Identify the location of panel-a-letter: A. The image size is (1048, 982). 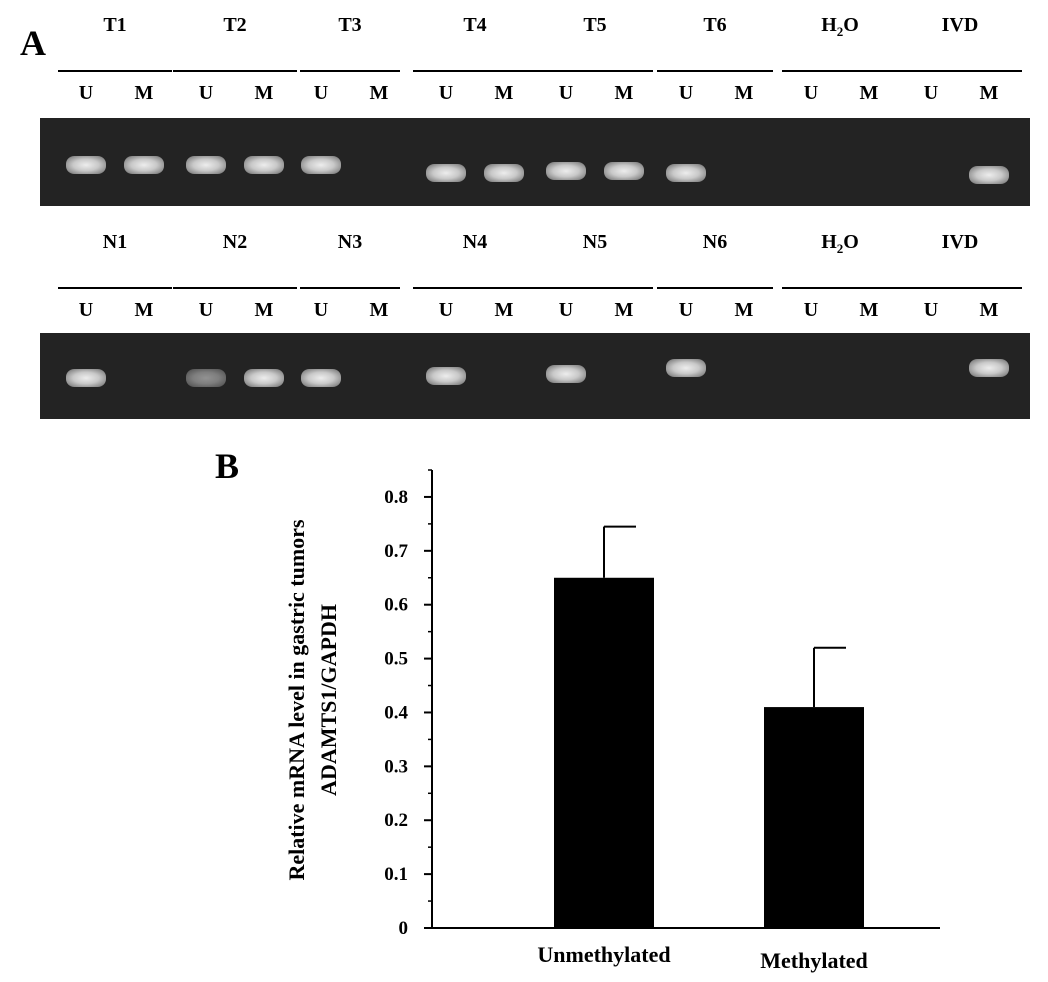
(33, 43).